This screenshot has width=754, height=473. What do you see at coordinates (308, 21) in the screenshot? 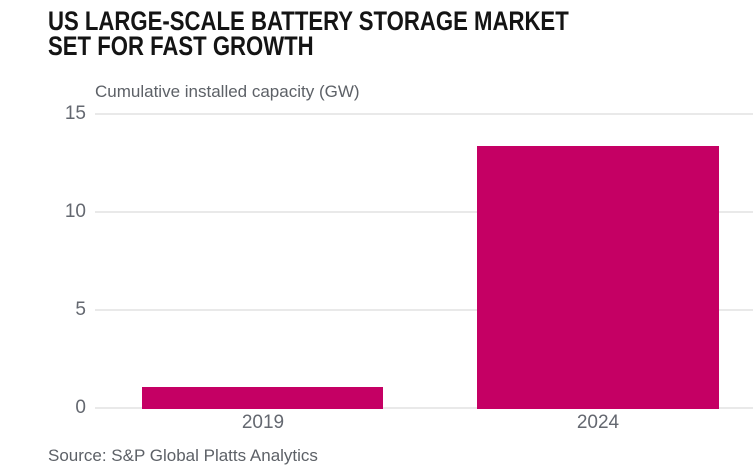
I see `chart-title-line-1: US LARGE-SCALE BATTERY STORAGE MARKET` at bounding box center [308, 21].